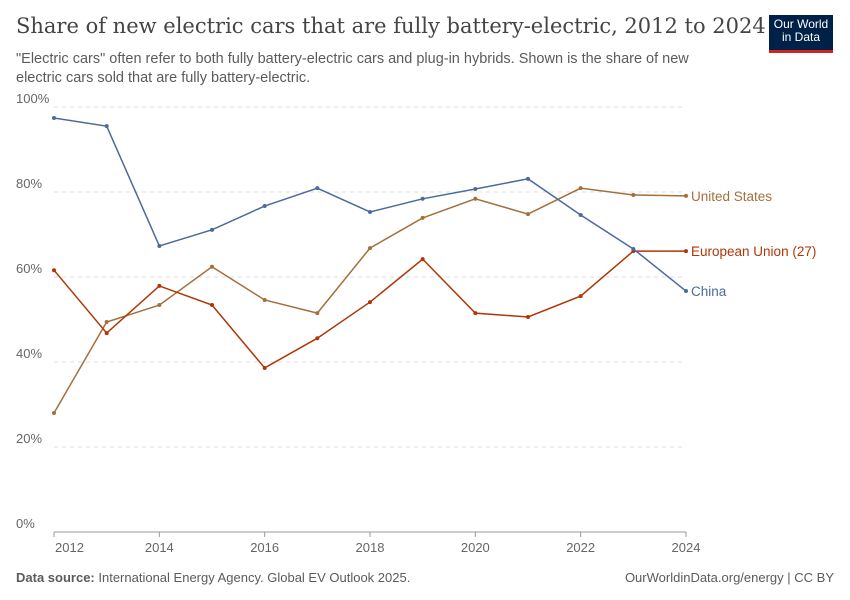 Image resolution: width=850 pixels, height=600 pixels. Describe the element at coordinates (33, 98) in the screenshot. I see `y-tick-label: 100%` at that location.